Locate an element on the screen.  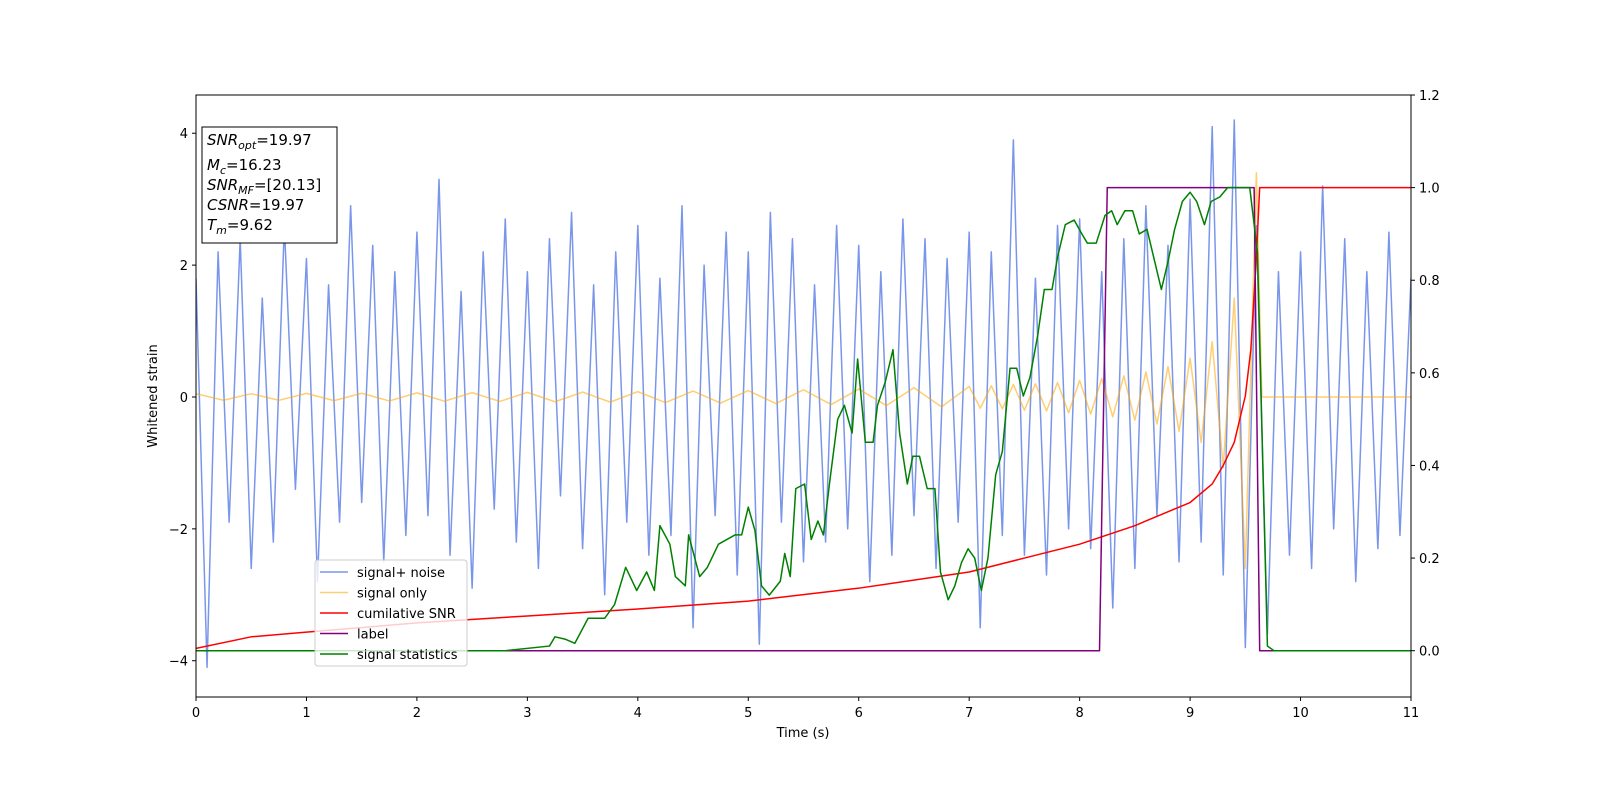
annotation-text: CSNR=19.97 is located at coordinates (255, 205).